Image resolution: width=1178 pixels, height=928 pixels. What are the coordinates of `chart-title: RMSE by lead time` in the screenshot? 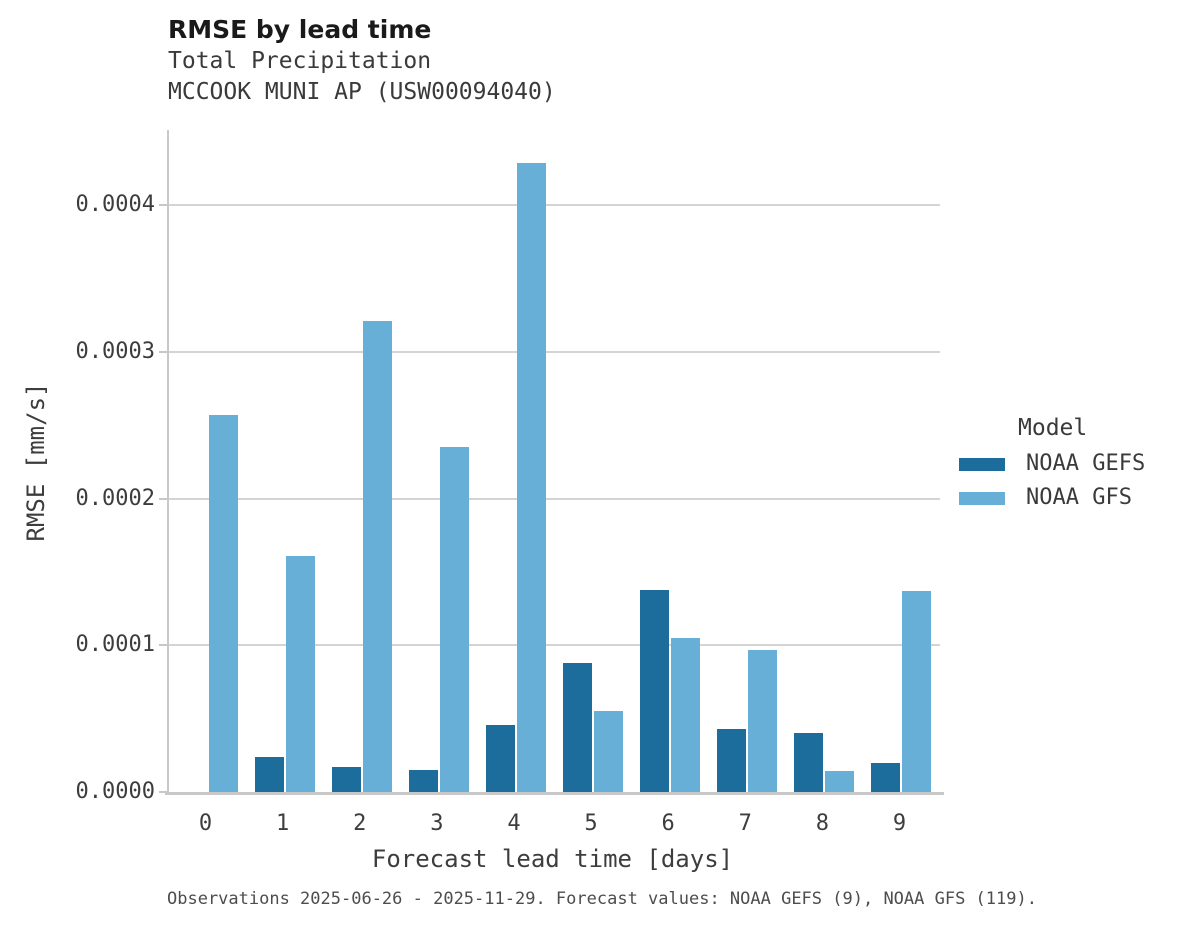 It's located at (300, 29).